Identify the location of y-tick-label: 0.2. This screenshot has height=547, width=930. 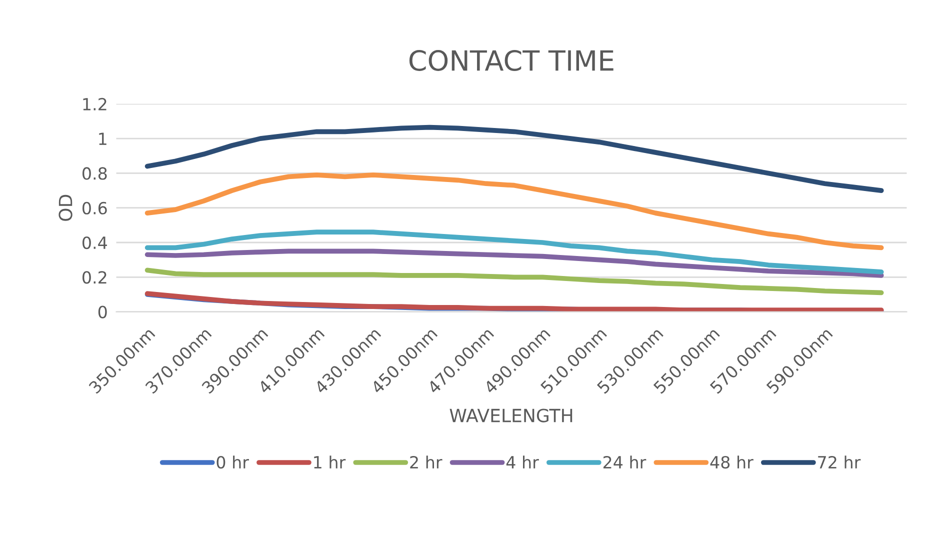
(94, 277).